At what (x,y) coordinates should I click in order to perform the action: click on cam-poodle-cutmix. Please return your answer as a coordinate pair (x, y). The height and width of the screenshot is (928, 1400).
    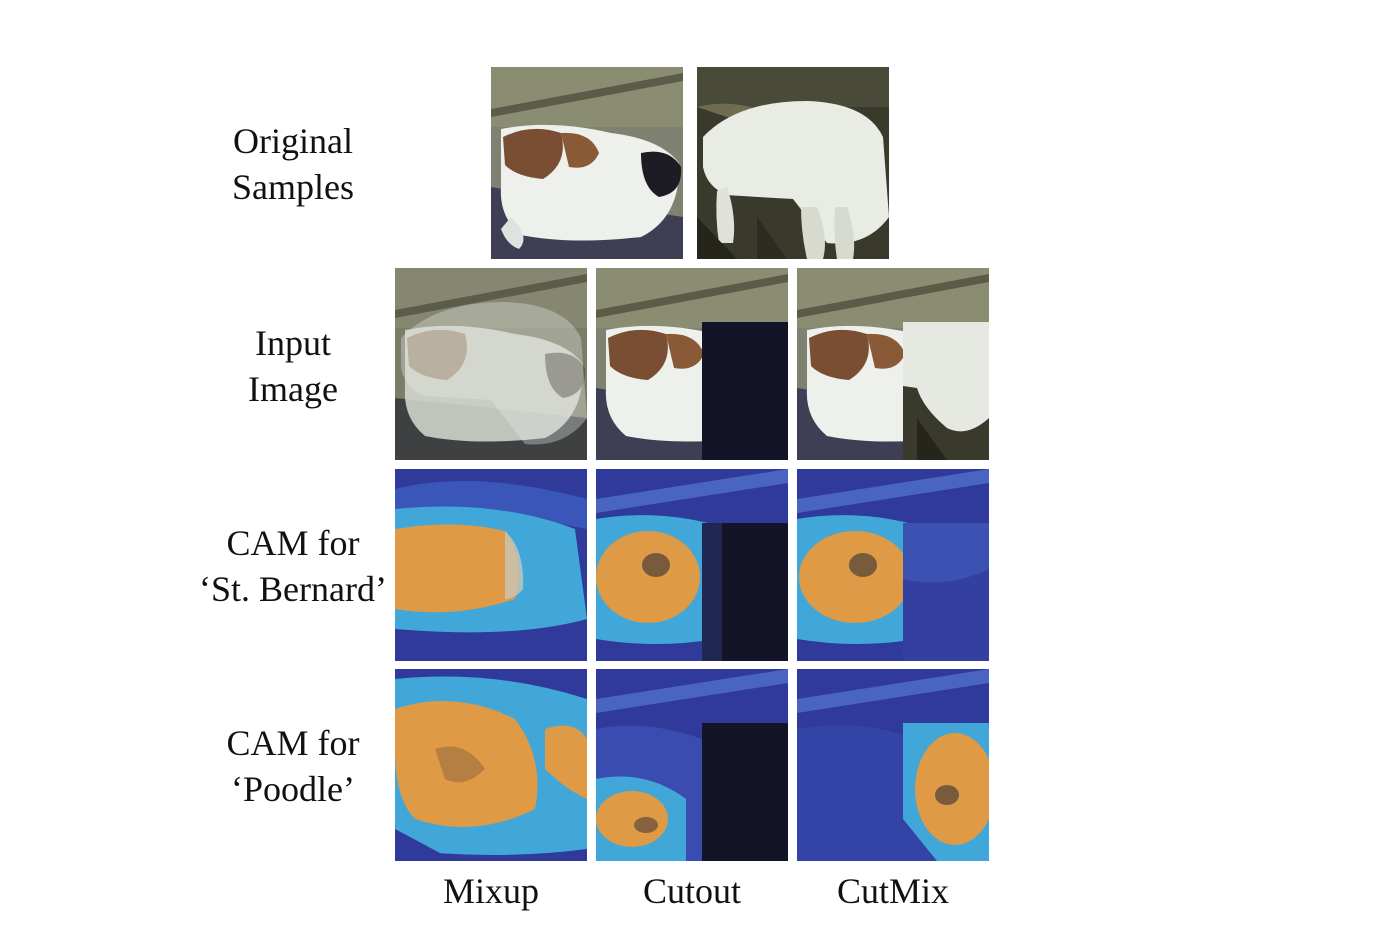
    Looking at the image, I should click on (893, 765).